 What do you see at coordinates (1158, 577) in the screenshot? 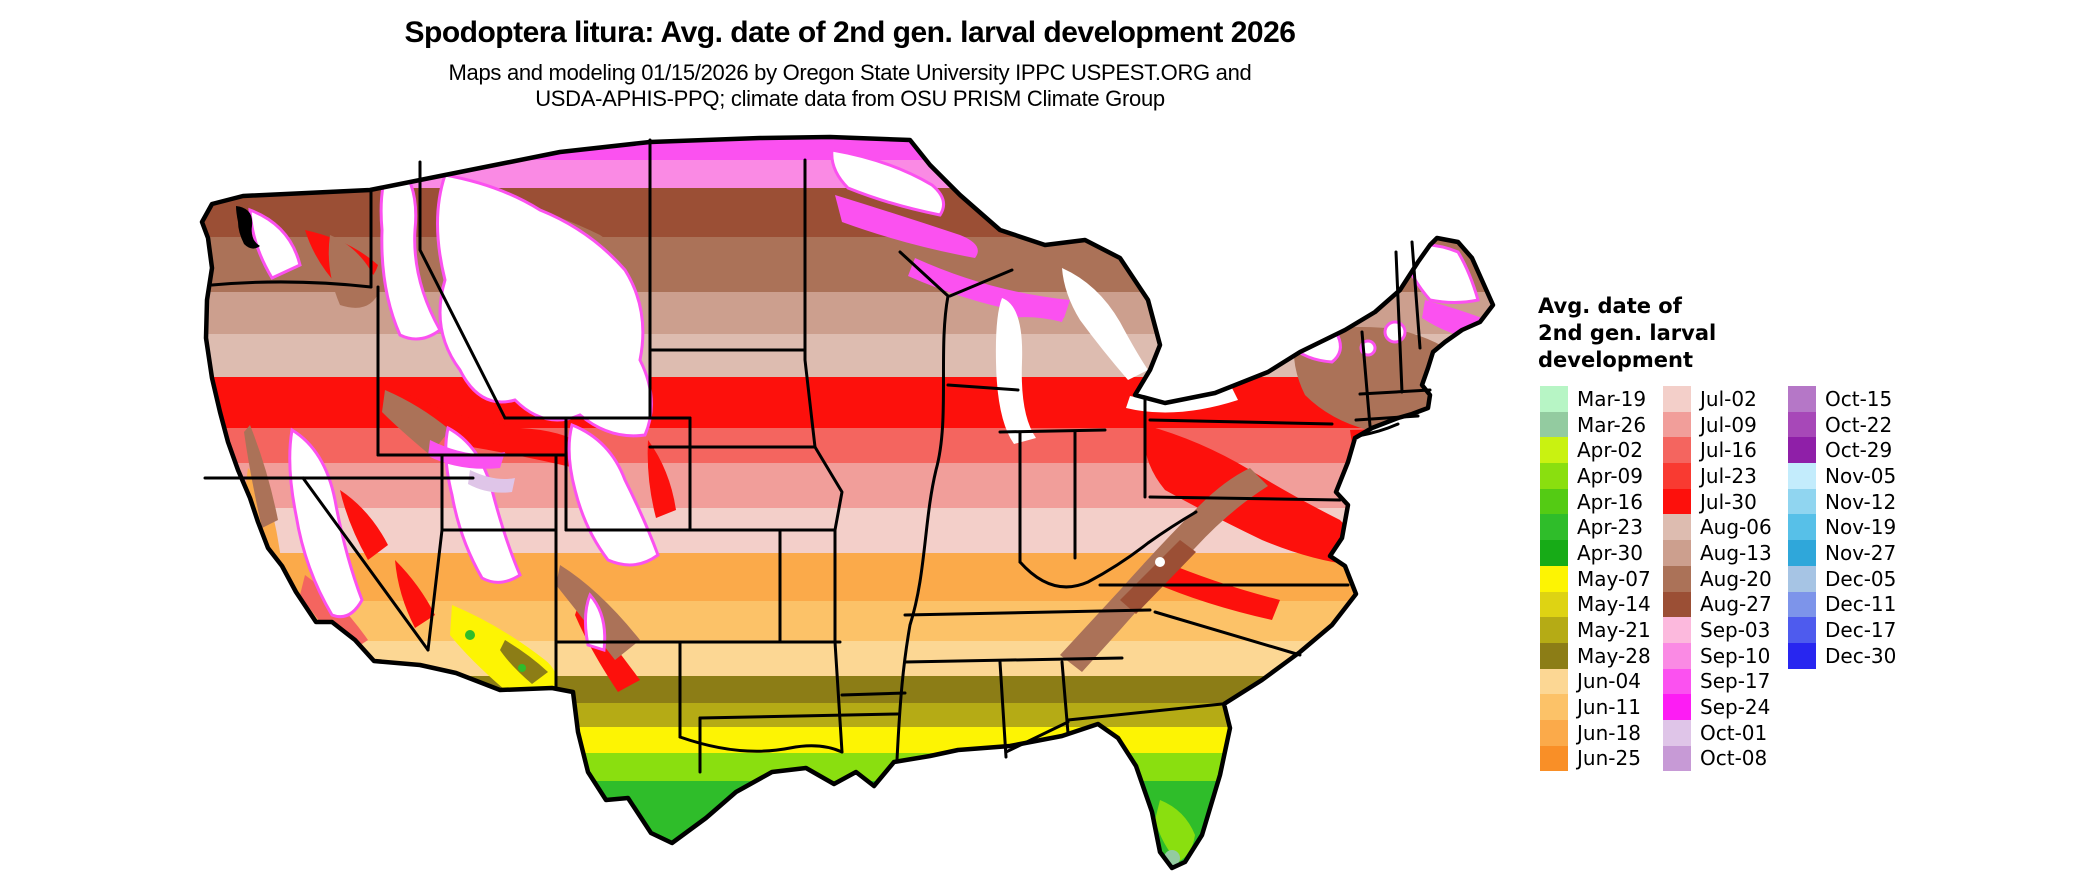
I see `patch-appalachia-core` at bounding box center [1158, 577].